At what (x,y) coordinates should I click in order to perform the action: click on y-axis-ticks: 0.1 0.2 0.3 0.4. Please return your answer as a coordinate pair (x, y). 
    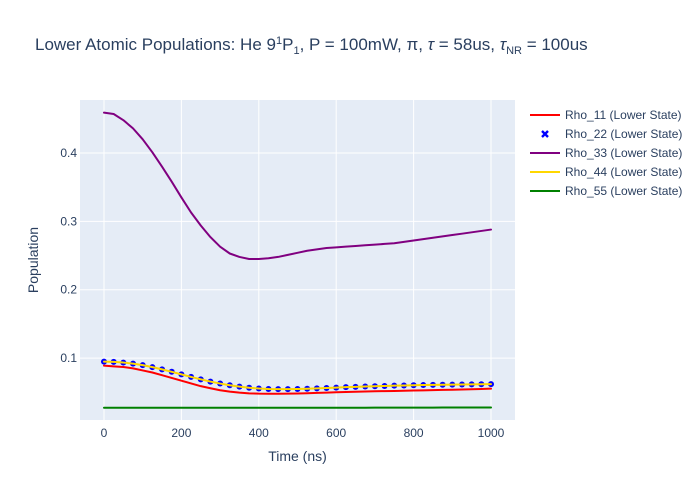
    Looking at the image, I should click on (68, 255).